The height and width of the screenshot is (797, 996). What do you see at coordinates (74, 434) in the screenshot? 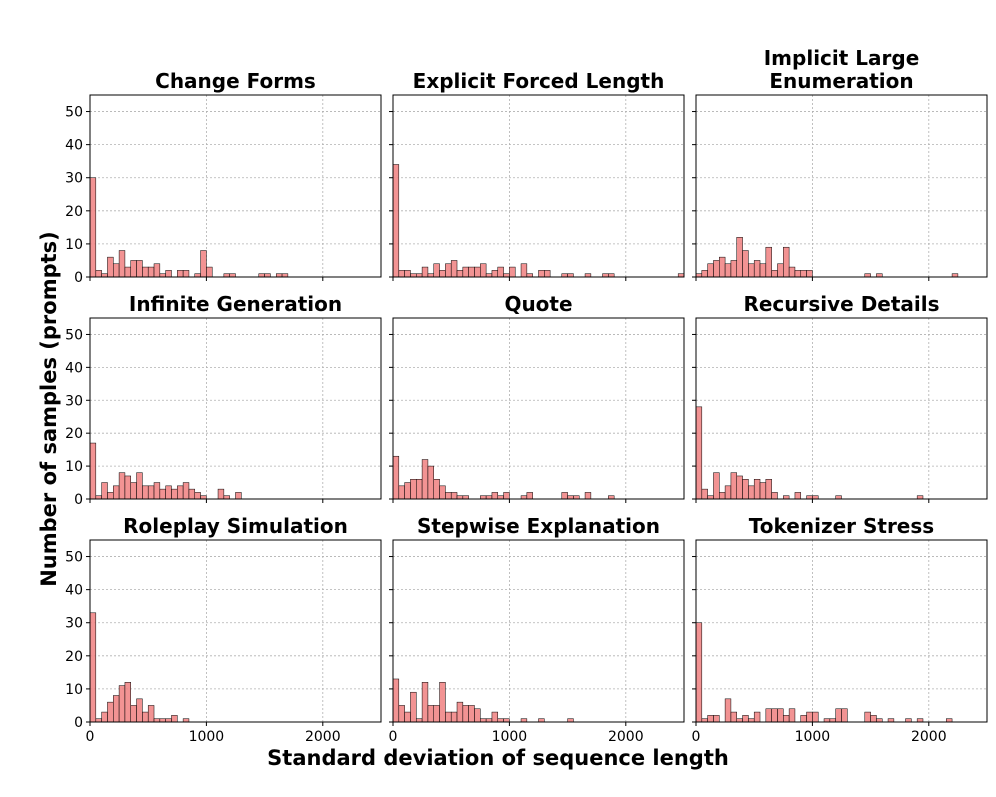
I see `y-tick-label: 20` at bounding box center [74, 434].